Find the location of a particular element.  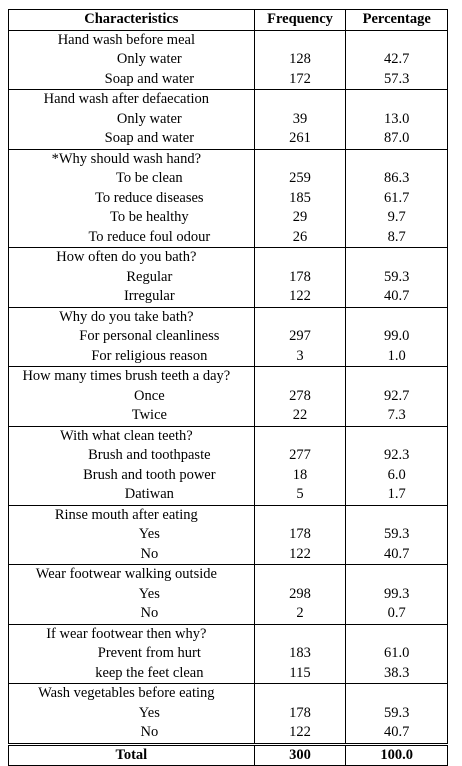

item-row: Soap and water 261 87.0 is located at coordinates (228, 139).